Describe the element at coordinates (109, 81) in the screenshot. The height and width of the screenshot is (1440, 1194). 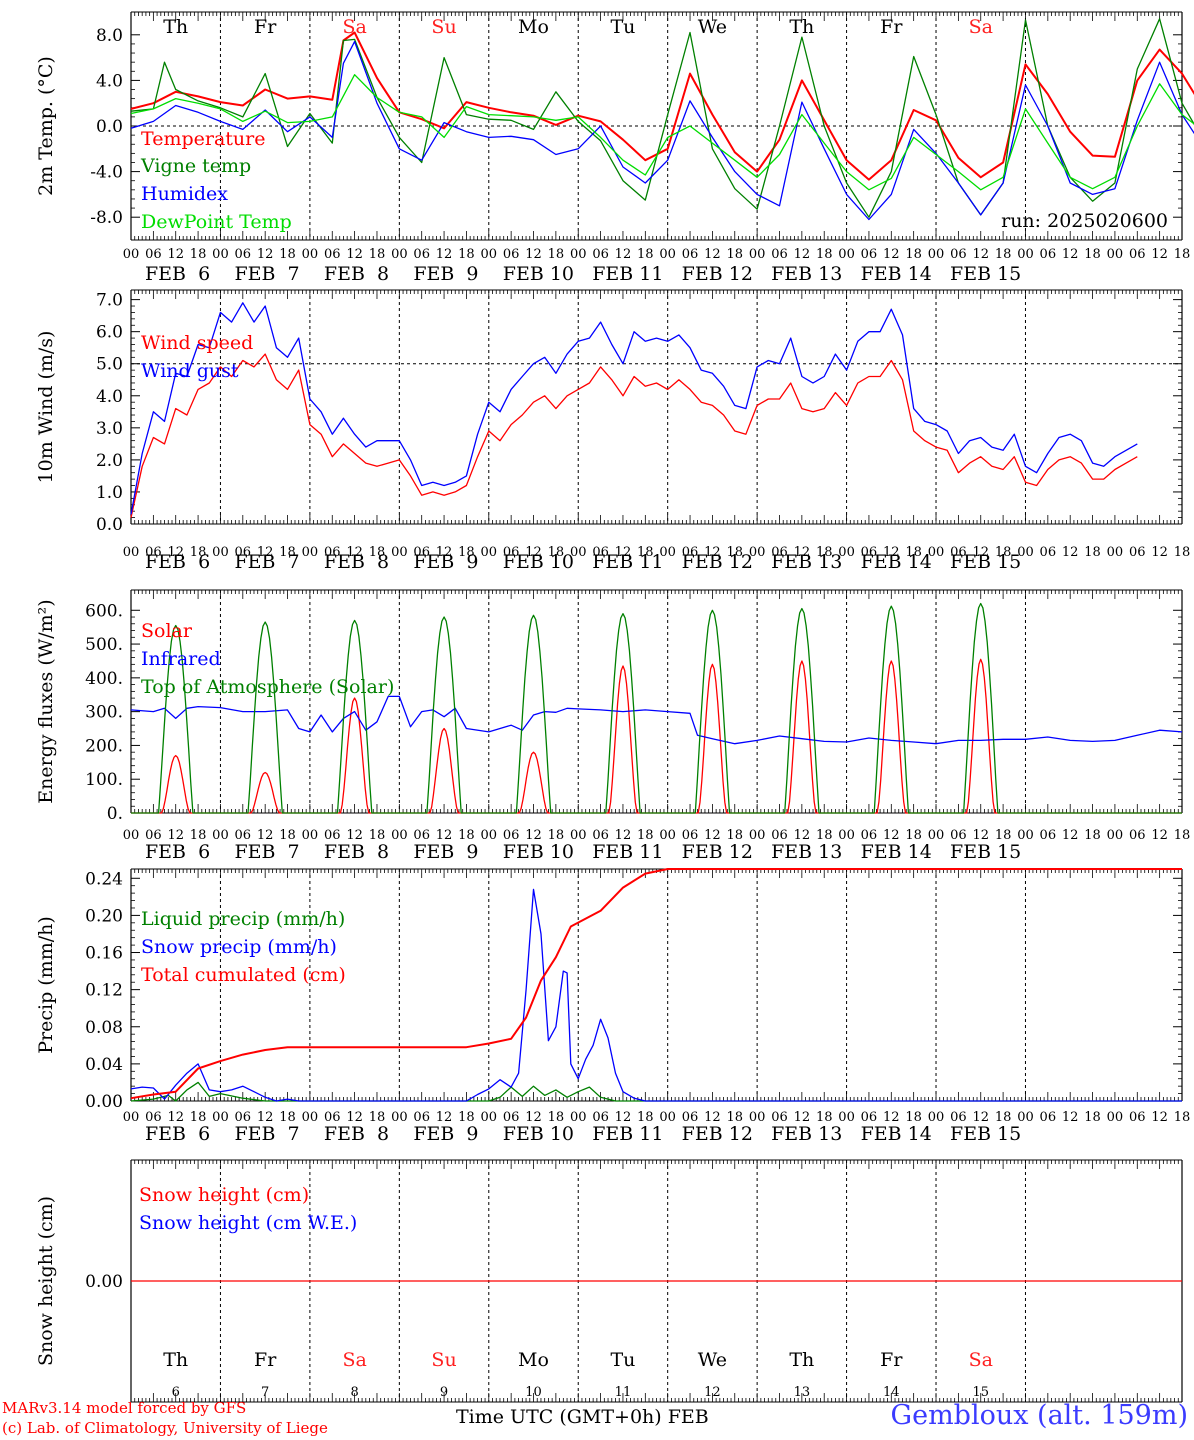
I see `y-tick-label: 4.0` at that location.